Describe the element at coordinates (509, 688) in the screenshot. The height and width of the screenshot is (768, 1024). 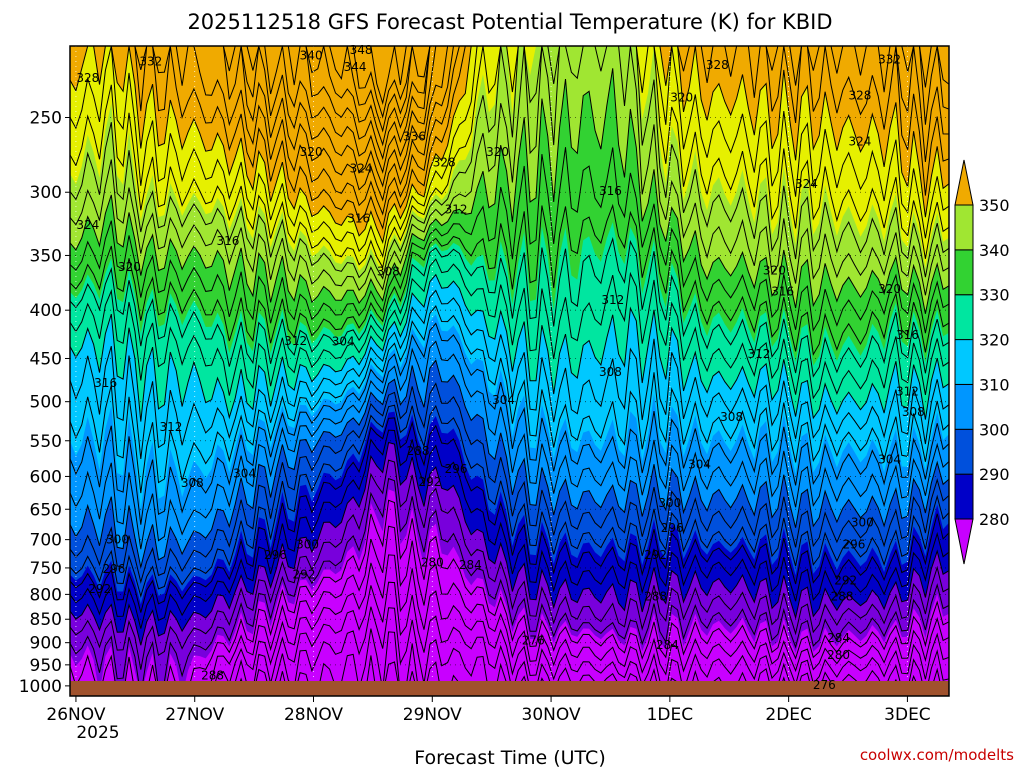
I see `ground-surface` at that location.